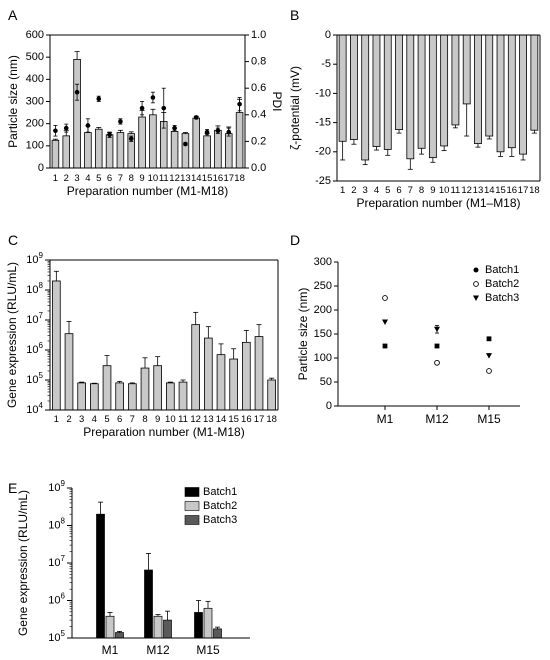 Image resolution: width=550 pixels, height=660 pixels. Describe the element at coordinates (217, 633) in the screenshot. I see `bar-batch3` at that location.